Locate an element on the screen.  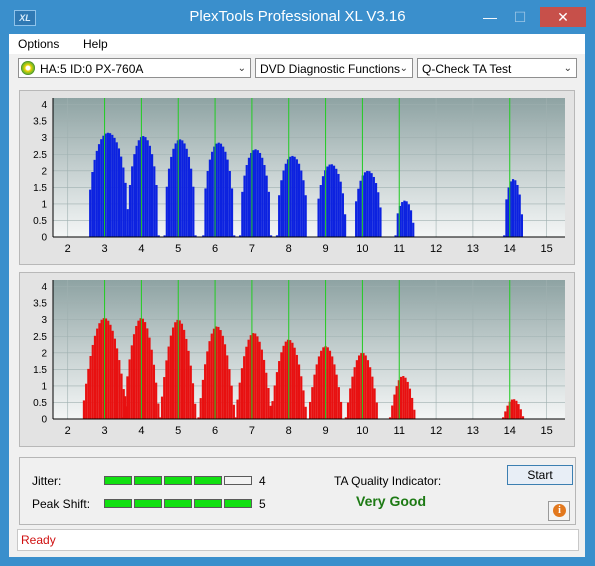
y-tick-label: 0 is located at coordinates (44, 420).